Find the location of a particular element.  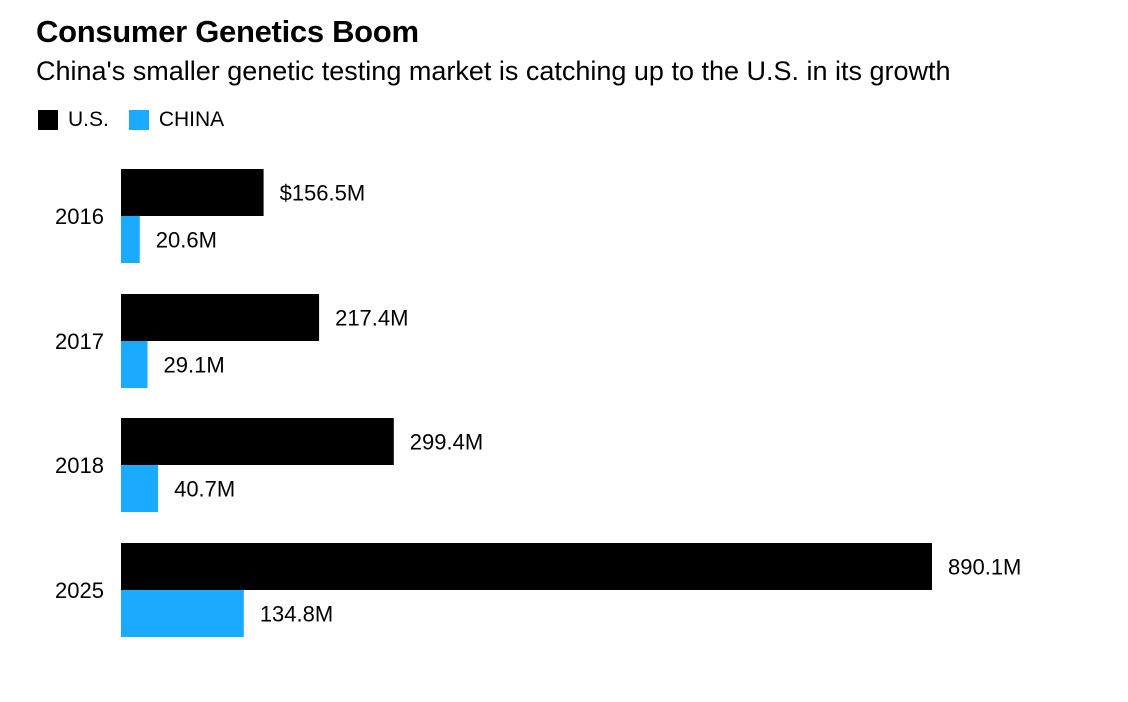

bar-china-2017 is located at coordinates (134, 364).